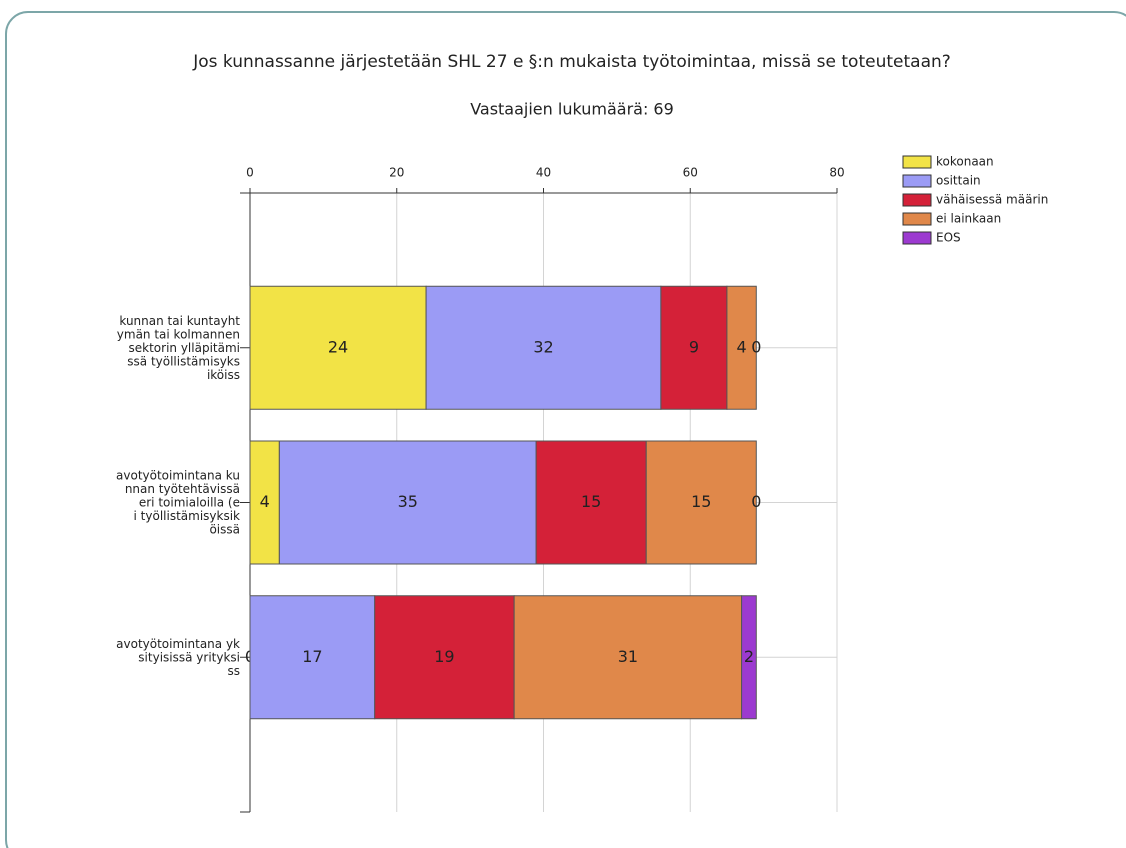 This screenshot has height=848, width=1126. I want to click on data-label: 35, so click(408, 501).